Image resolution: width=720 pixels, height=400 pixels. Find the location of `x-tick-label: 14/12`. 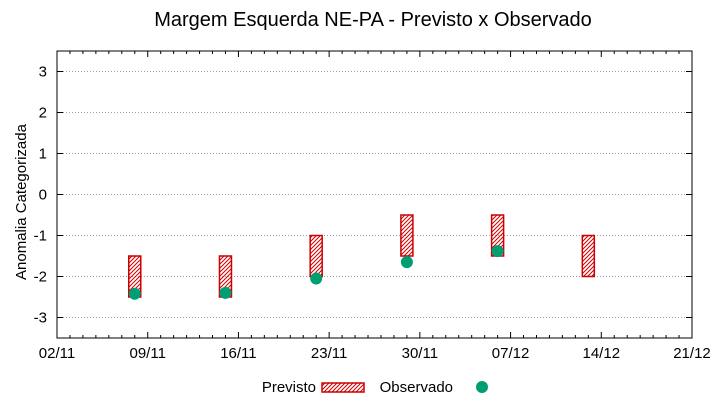

x-tick-label: 14/12 is located at coordinates (602, 353).